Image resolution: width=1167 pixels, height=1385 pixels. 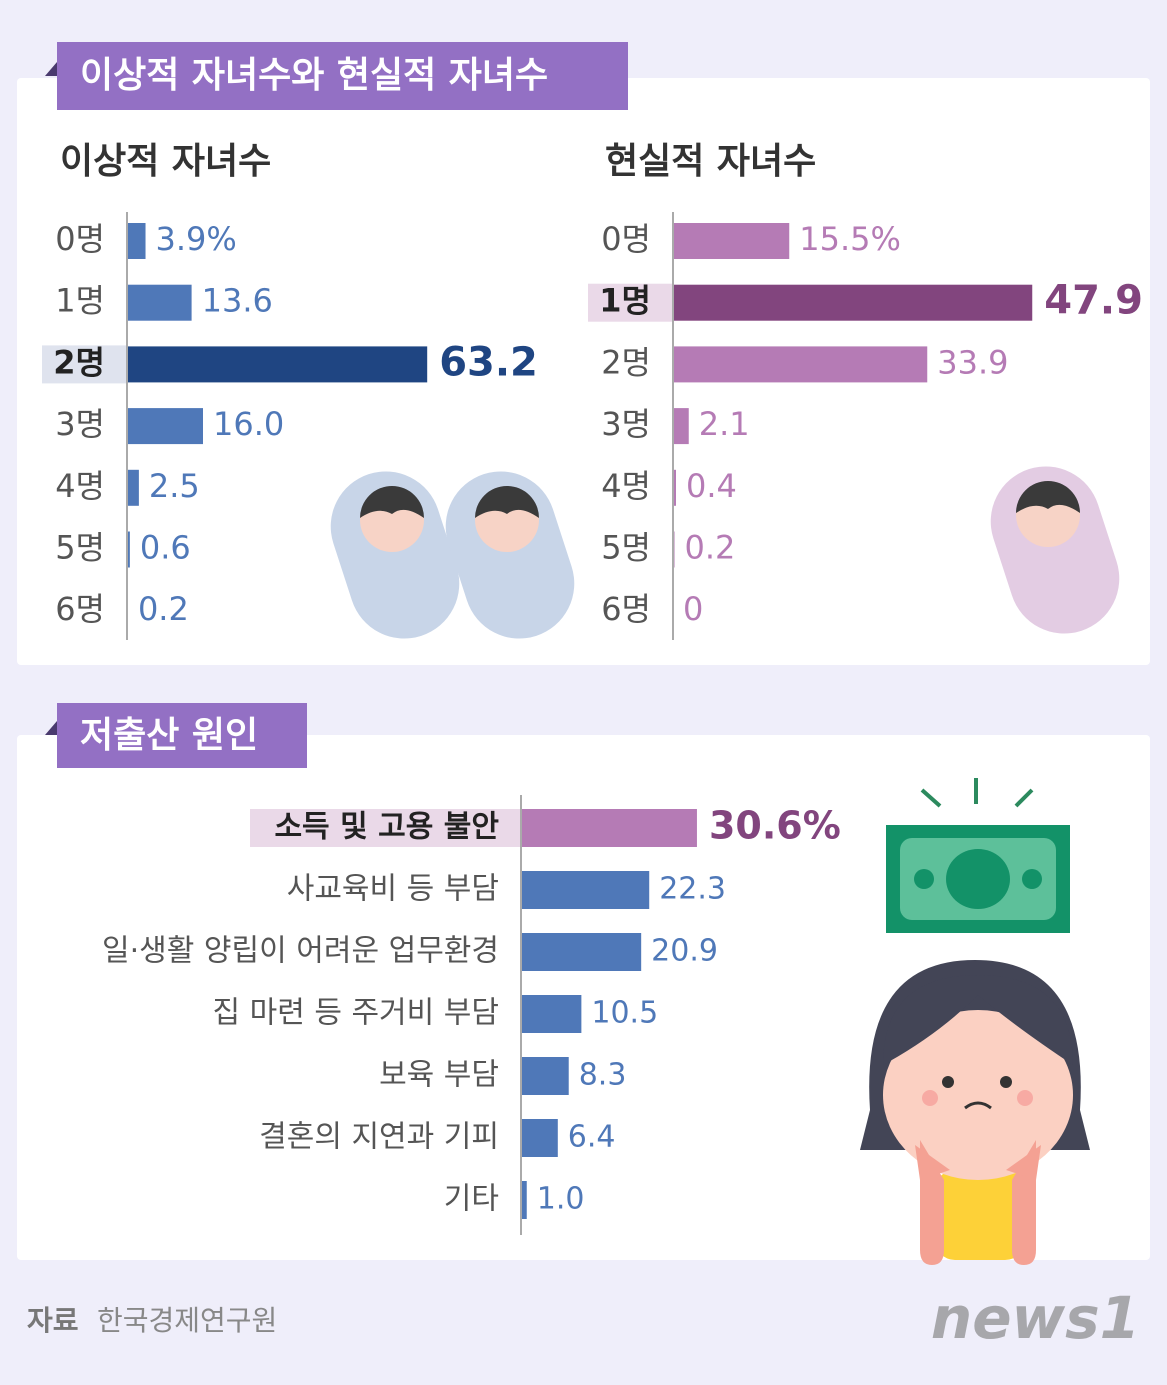 I want to click on category-label: 일·생활 양립이 어려운 업무환경, so click(x=300, y=951).